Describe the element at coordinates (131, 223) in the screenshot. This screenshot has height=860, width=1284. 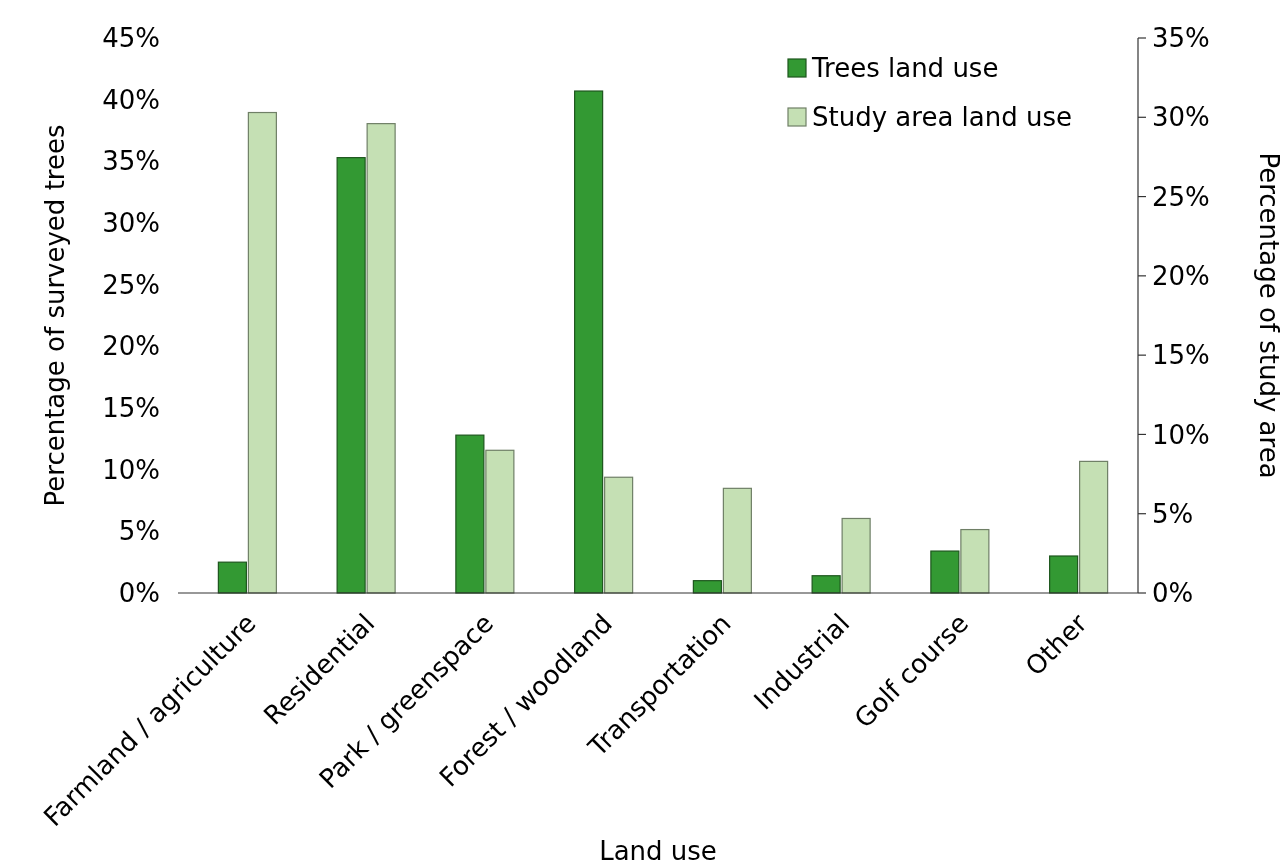
I see `y-tick-label: 30%` at that location.